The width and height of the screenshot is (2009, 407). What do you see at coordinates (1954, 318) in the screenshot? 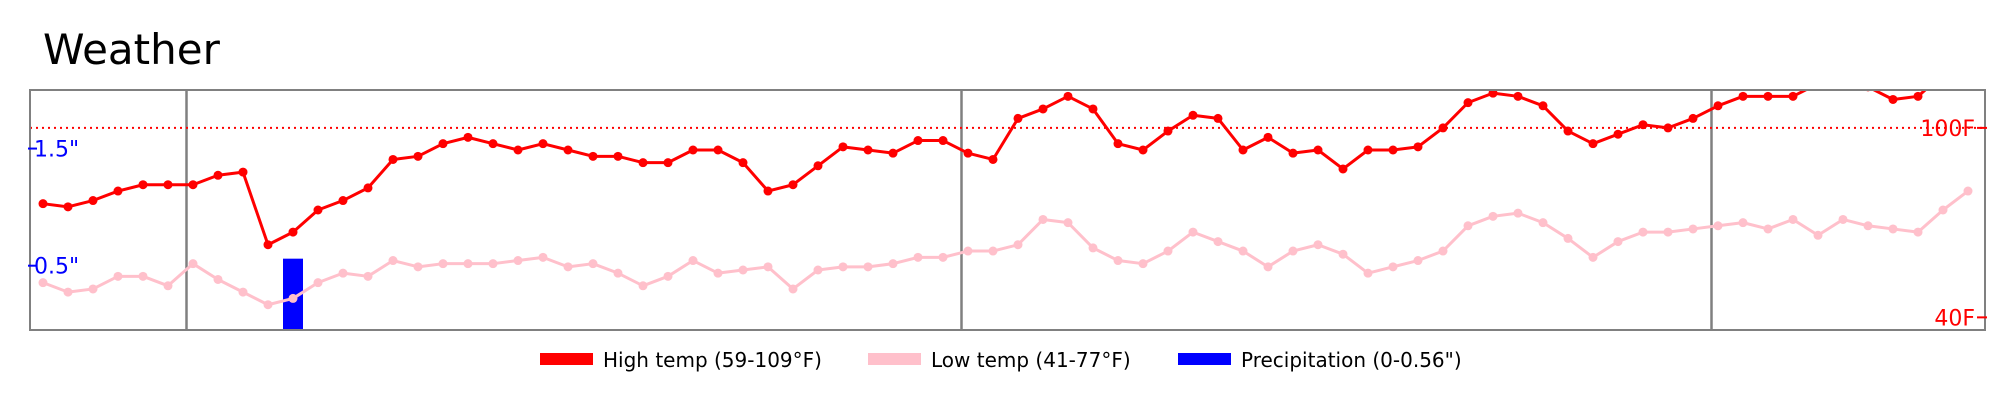
I see `right-tick-label: 40F` at bounding box center [1954, 318].